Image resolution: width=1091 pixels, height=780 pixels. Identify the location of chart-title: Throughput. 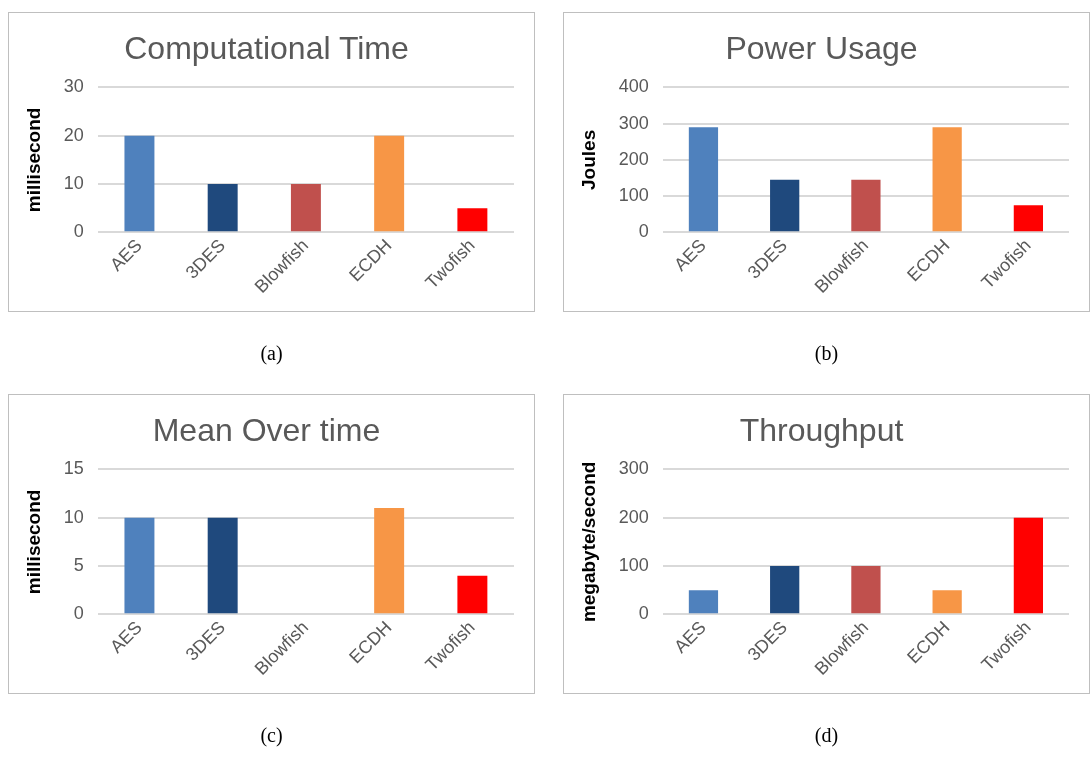
(821, 430).